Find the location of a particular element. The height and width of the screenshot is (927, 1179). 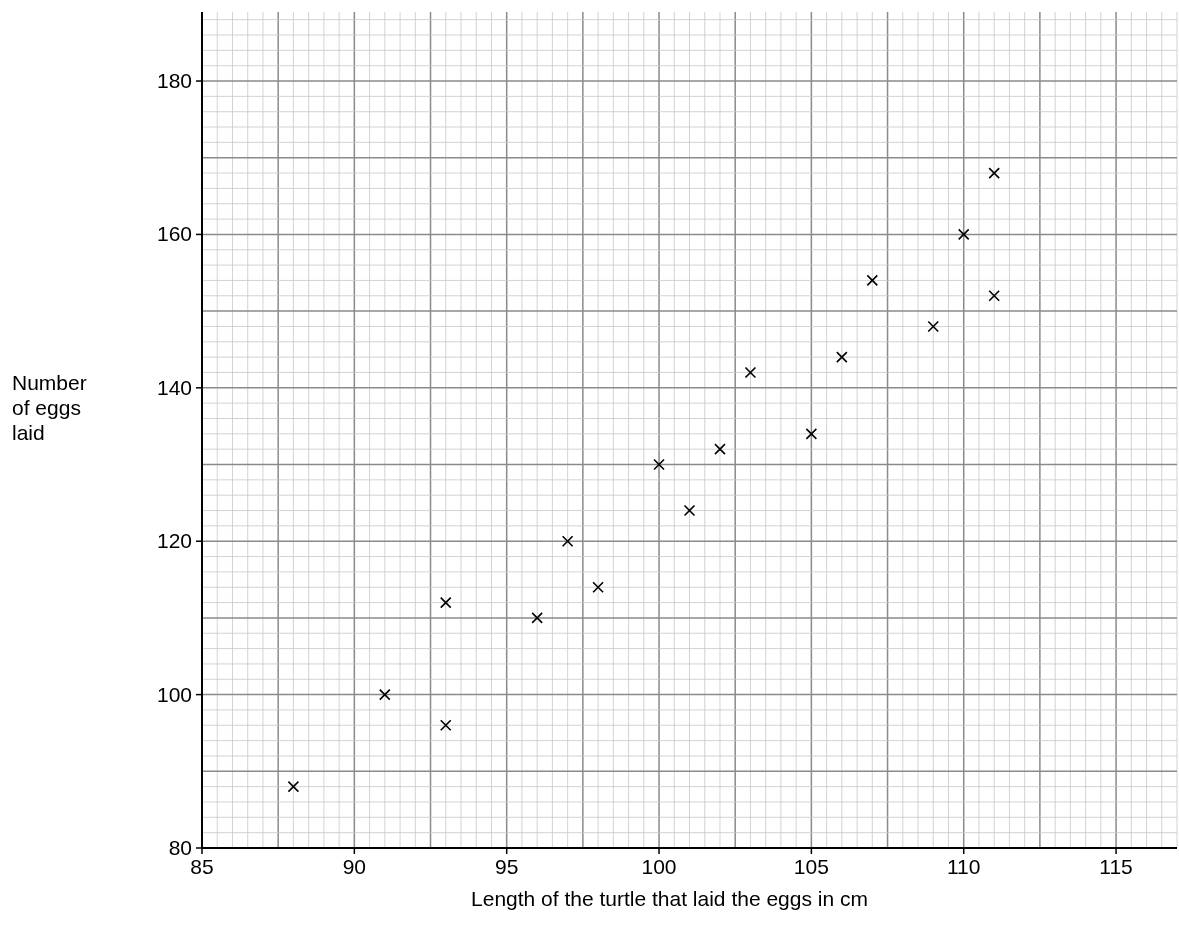

x-tick-label: 90 is located at coordinates (354, 866).